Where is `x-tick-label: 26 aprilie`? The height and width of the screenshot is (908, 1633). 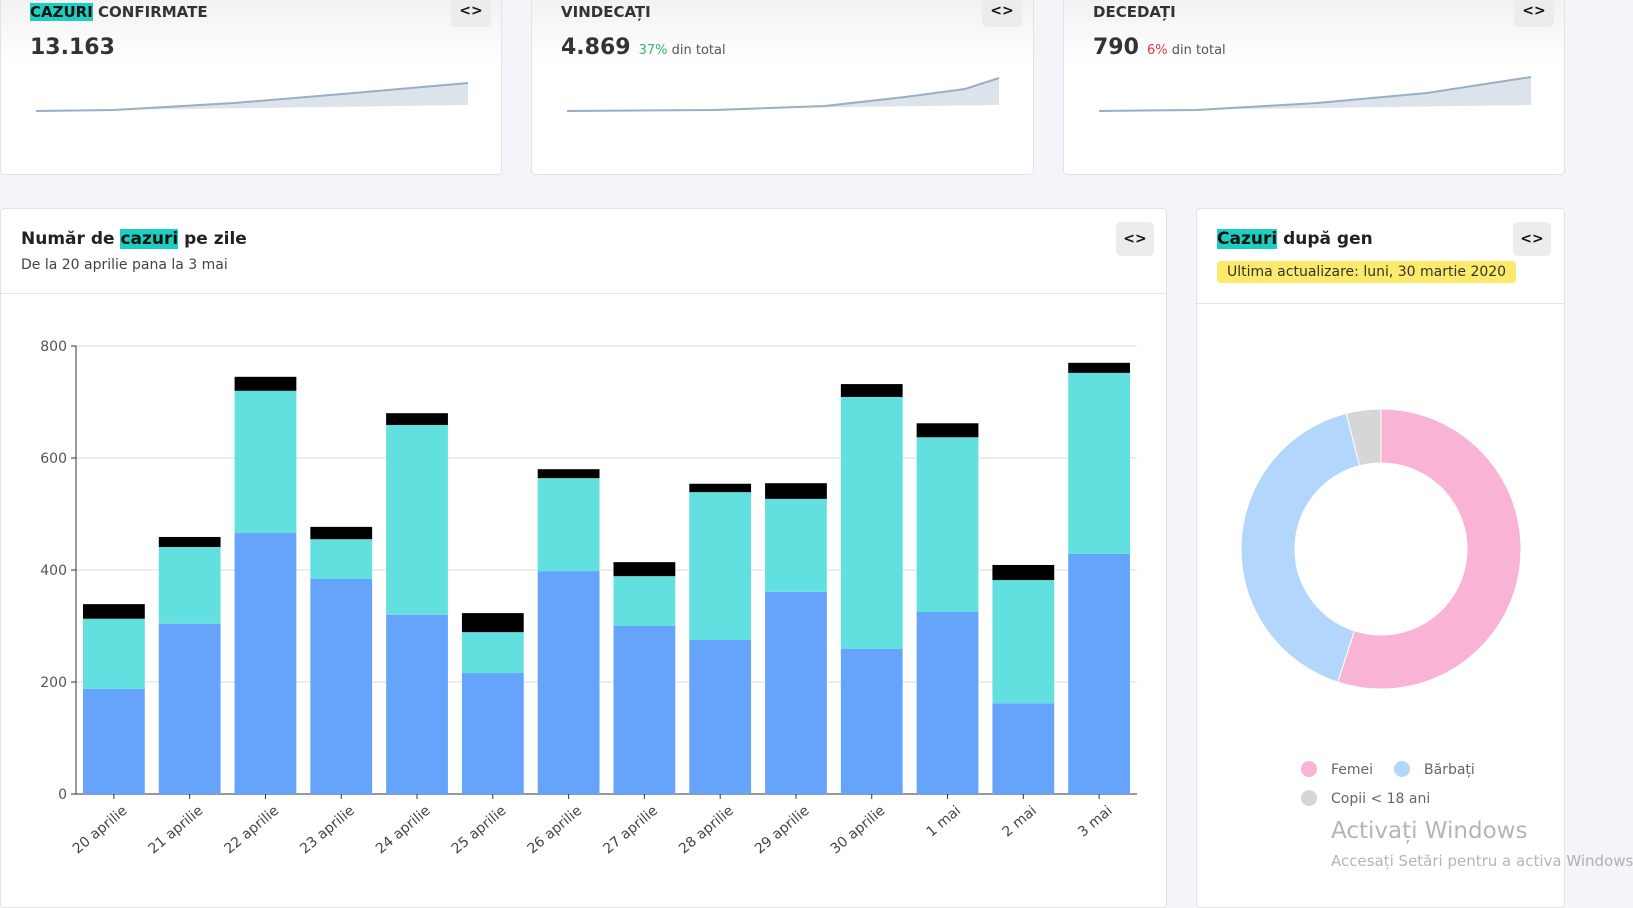 x-tick-label: 26 aprilie is located at coordinates (555, 830).